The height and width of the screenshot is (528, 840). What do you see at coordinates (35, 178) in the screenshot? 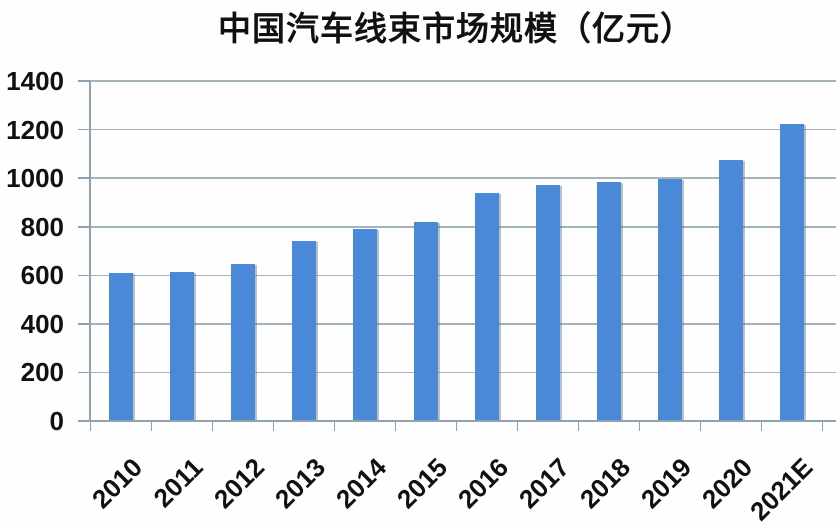
I see `y-axis-label: 1000` at bounding box center [35, 178].